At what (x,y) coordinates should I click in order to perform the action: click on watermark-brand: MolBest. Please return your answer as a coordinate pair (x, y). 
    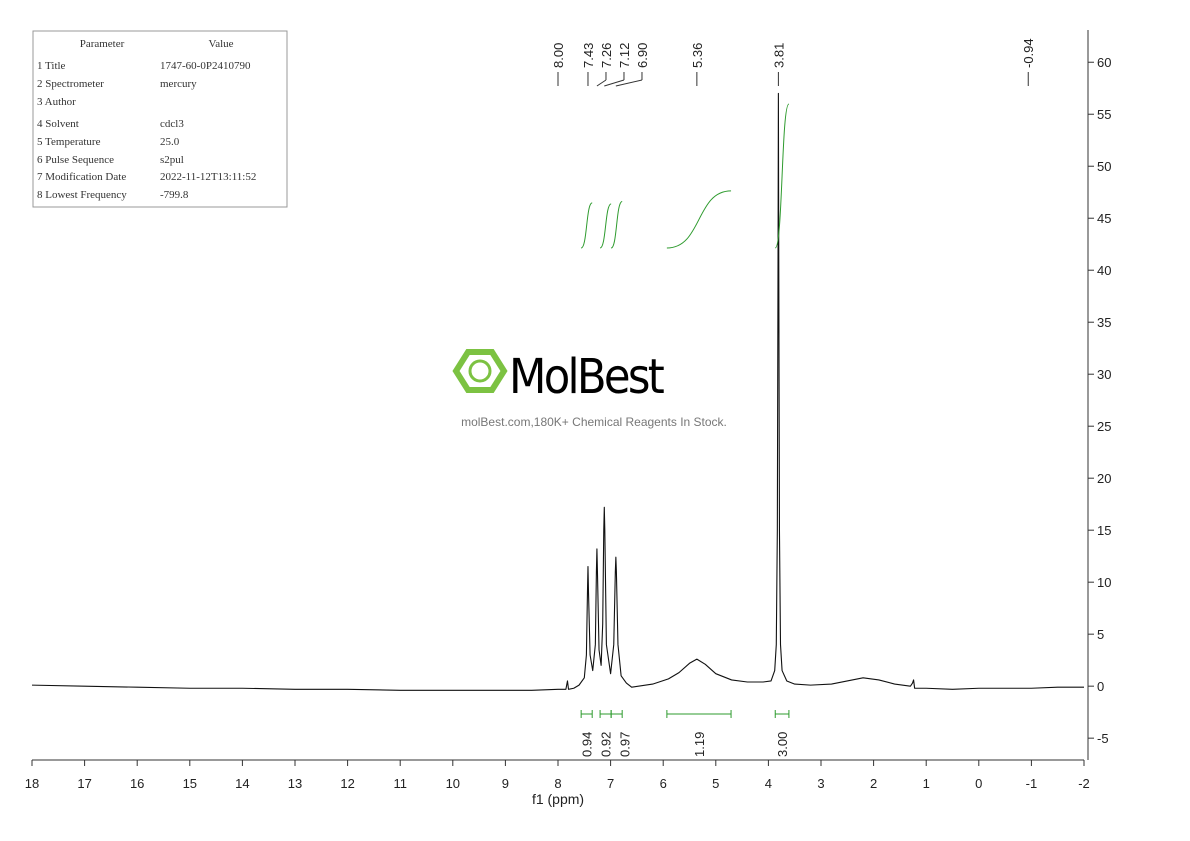
    Looking at the image, I should click on (586, 377).